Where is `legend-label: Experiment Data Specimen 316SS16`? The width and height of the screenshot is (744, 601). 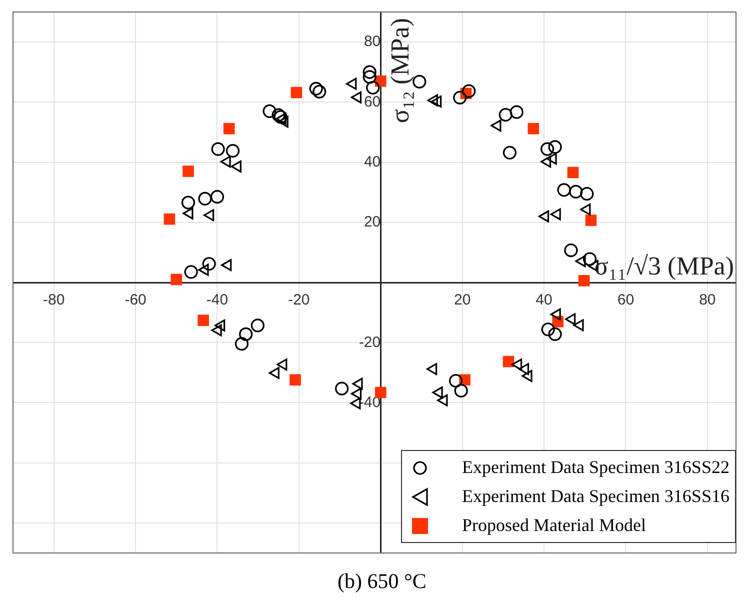
legend-label: Experiment Data Specimen 316SS16 is located at coordinates (596, 496).